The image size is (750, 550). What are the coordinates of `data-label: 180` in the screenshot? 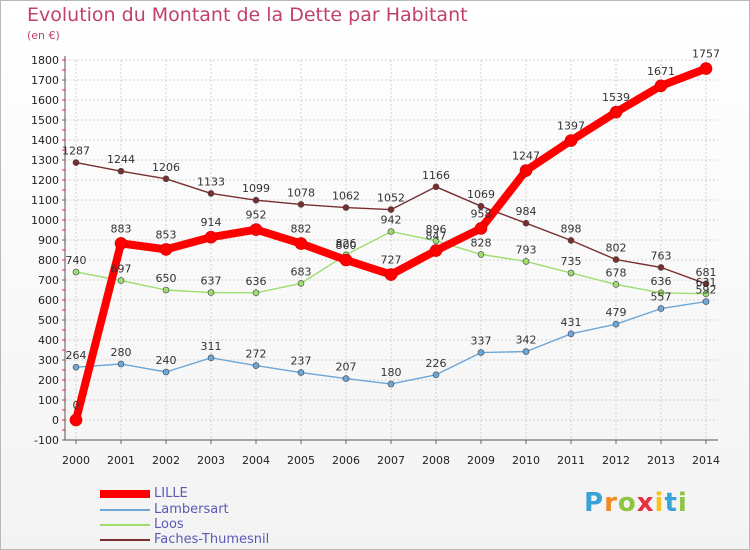 It's located at (391, 372).